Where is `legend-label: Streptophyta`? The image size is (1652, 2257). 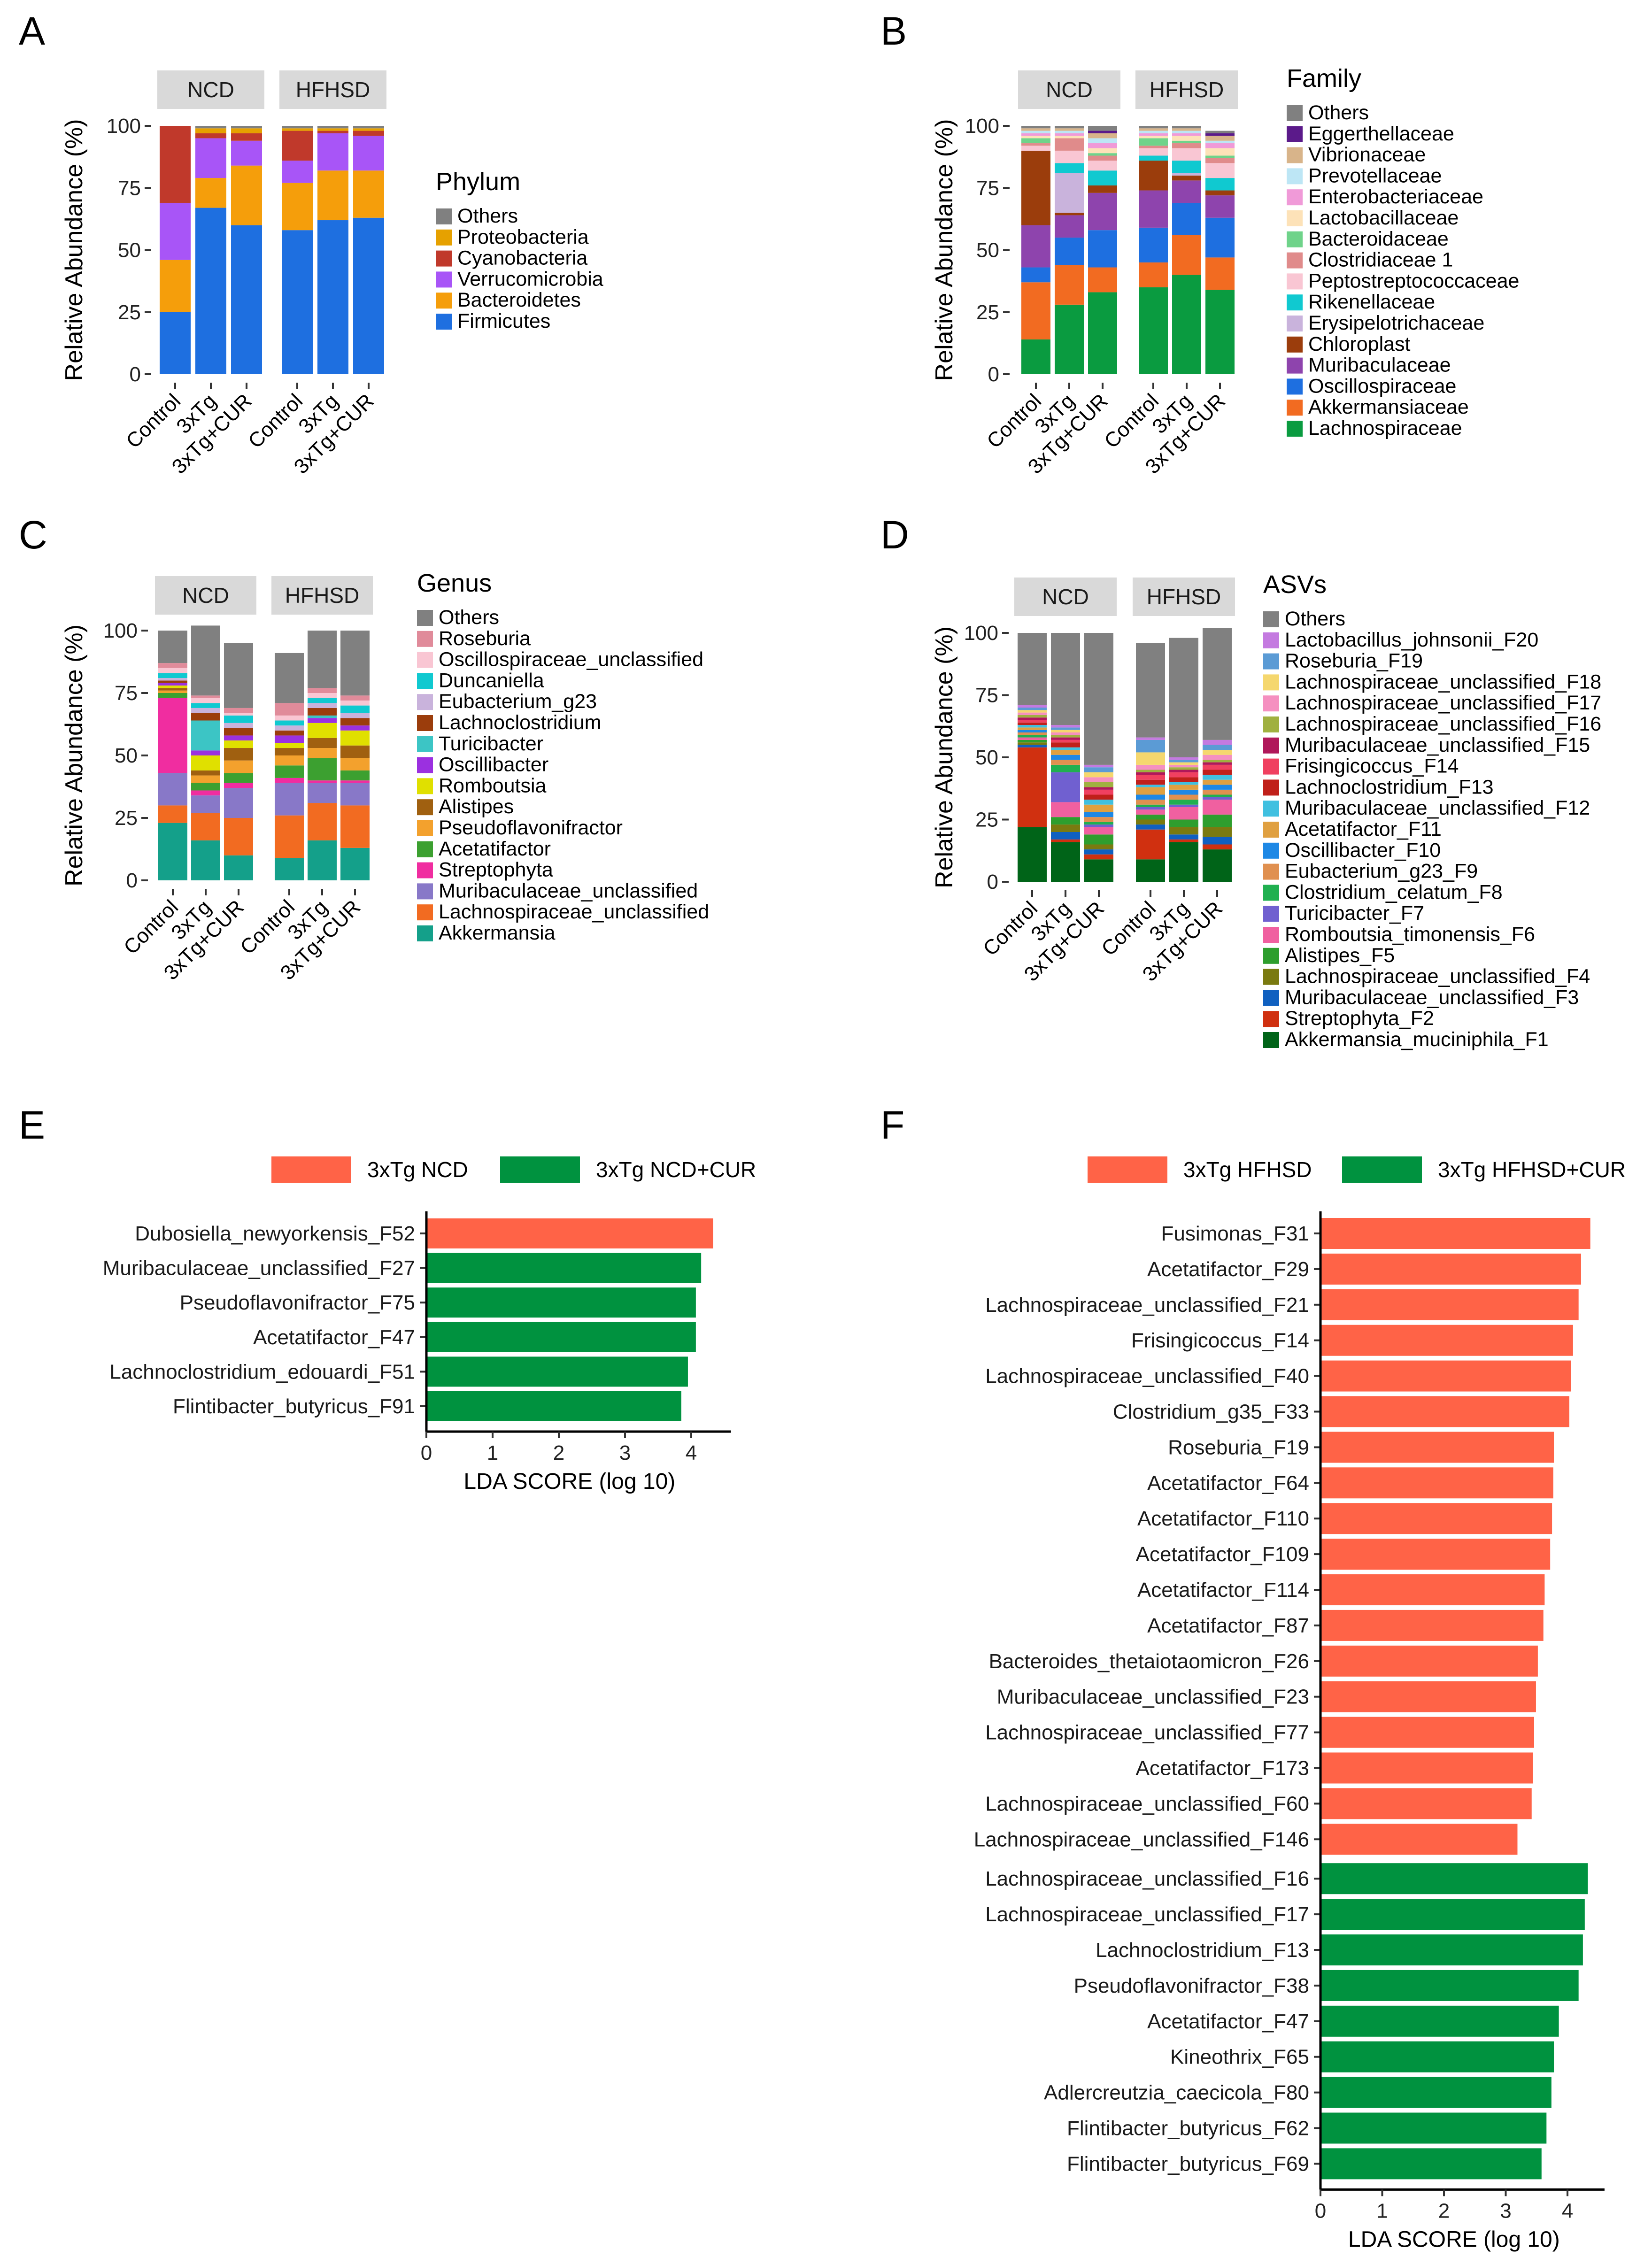 legend-label: Streptophyta is located at coordinates (496, 870).